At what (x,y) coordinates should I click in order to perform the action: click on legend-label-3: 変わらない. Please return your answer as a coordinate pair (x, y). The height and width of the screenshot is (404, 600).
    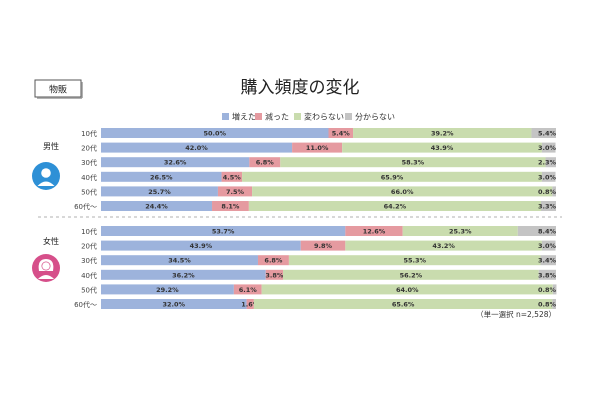
    Looking at the image, I should click on (324, 117).